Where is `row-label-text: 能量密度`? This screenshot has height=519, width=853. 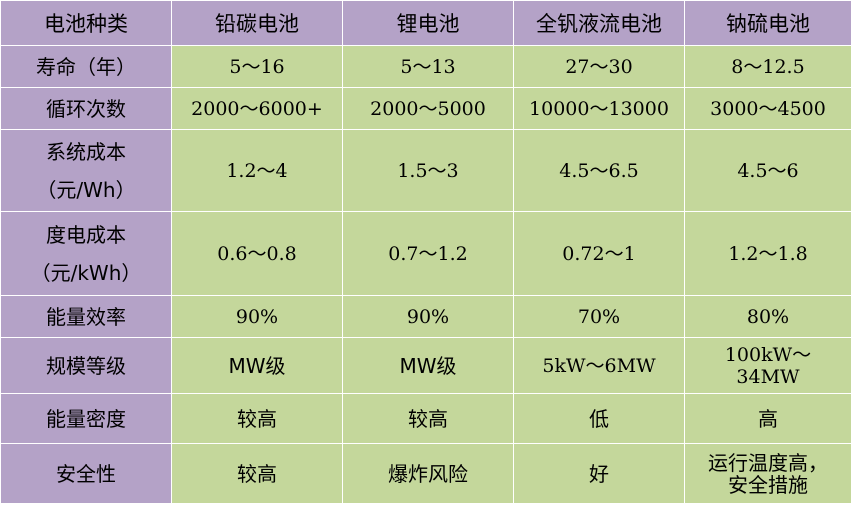
row-label-text: 能量密度 is located at coordinates (86, 418).